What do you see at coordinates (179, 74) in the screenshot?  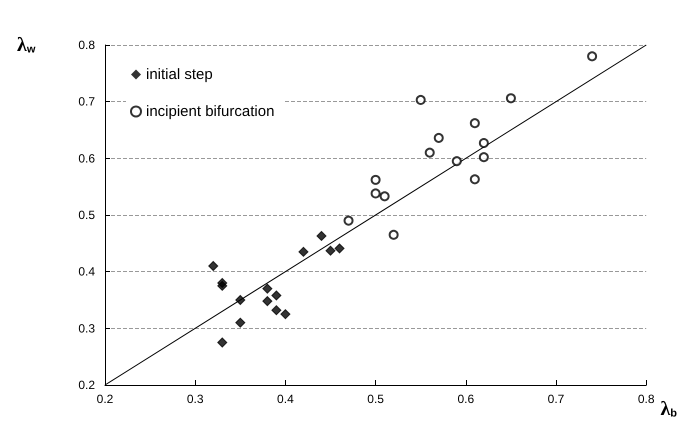 I see `legend-label: initial step` at bounding box center [179, 74].